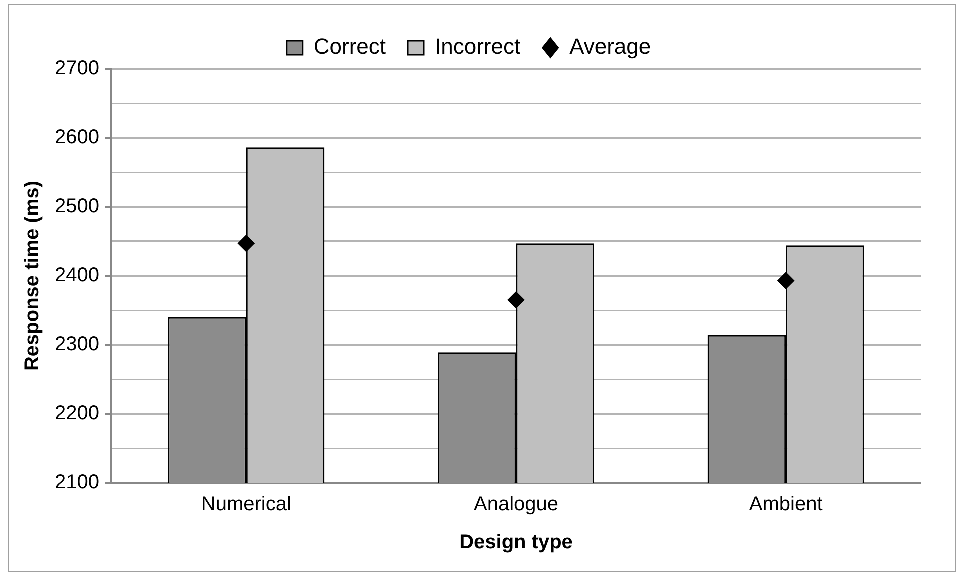  I want to click on y-tick-label: 2500, so click(77, 207).